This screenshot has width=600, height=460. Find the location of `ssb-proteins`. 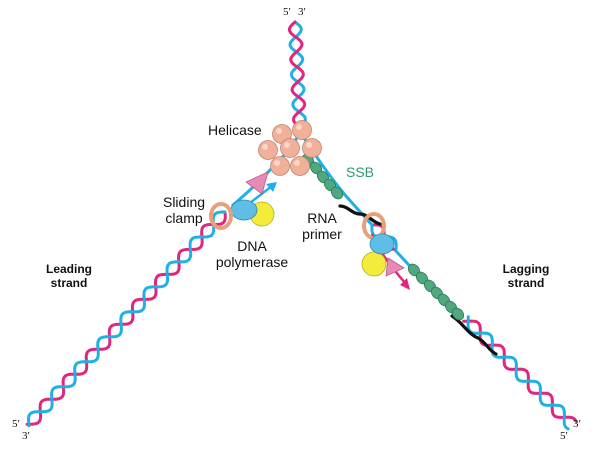

ssb-proteins is located at coordinates (383, 237).